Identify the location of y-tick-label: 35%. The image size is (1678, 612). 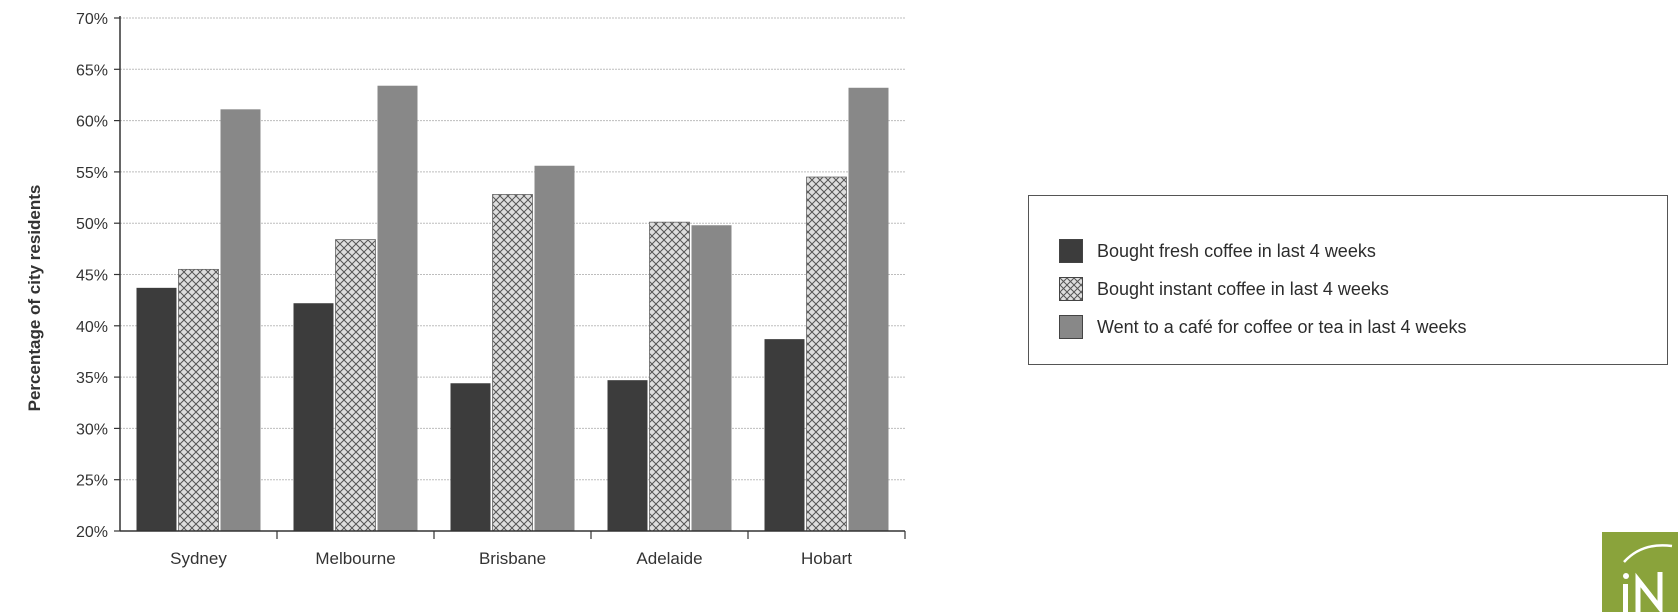
(92, 378).